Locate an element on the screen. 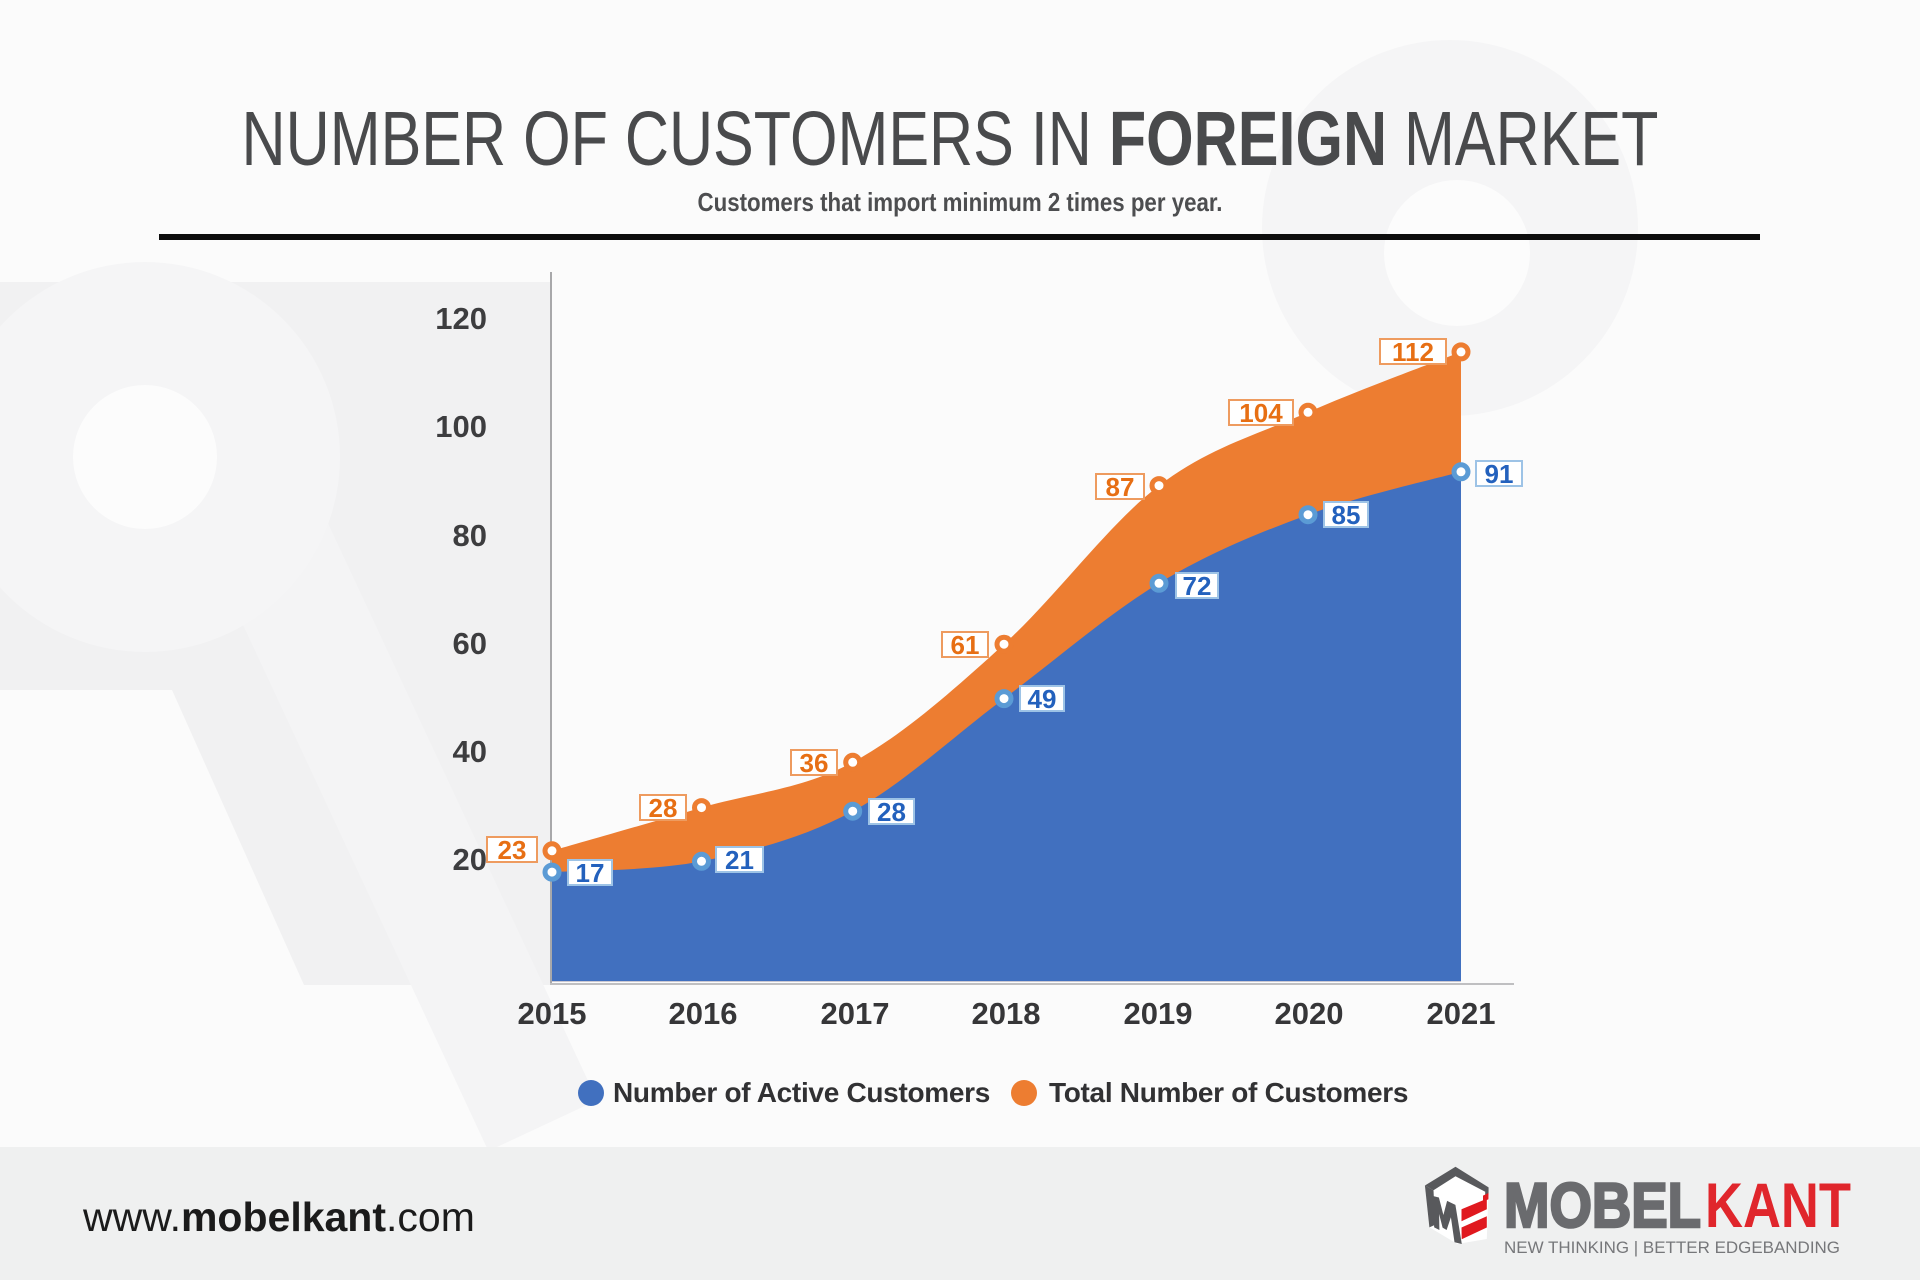  svg-text: KANT is located at coordinates (1778, 1206).